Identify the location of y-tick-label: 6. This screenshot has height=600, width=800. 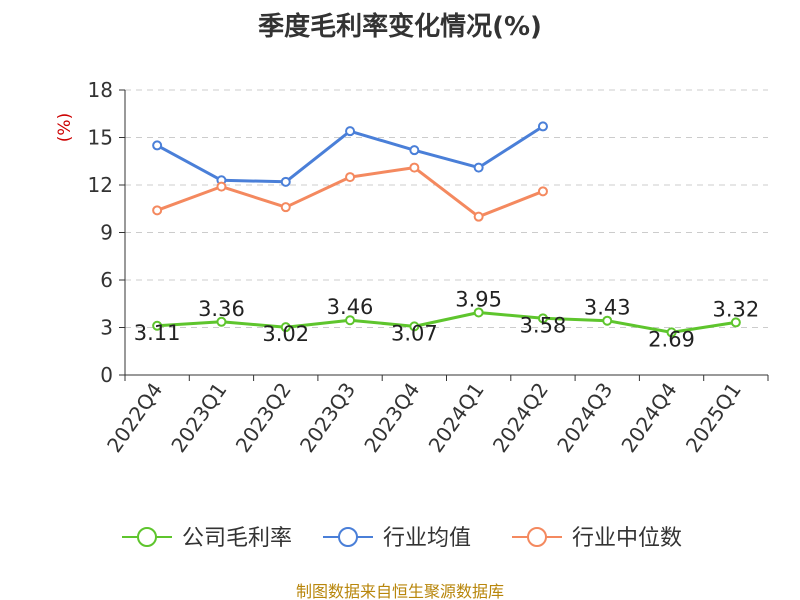
(106, 280).